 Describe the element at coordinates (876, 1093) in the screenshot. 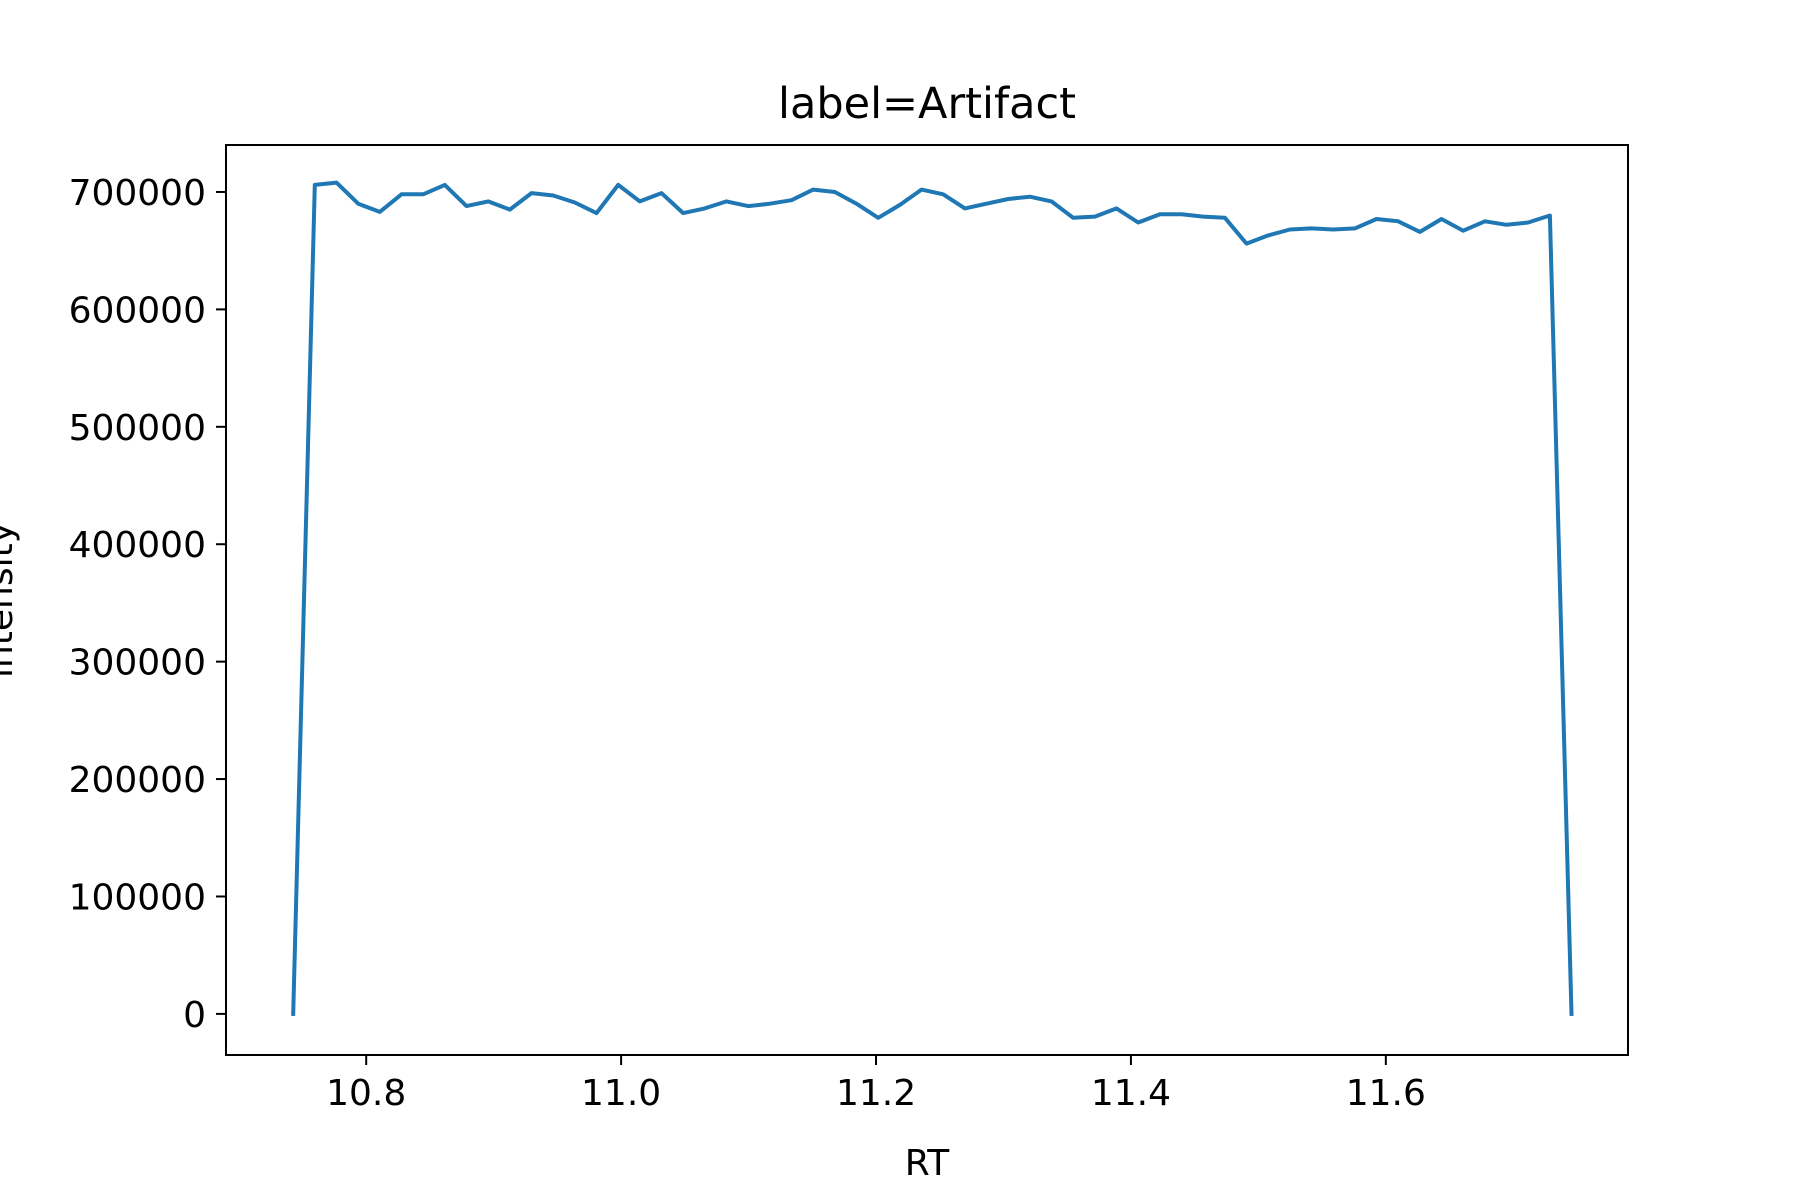

I see `x-tick-label: 11.2` at that location.